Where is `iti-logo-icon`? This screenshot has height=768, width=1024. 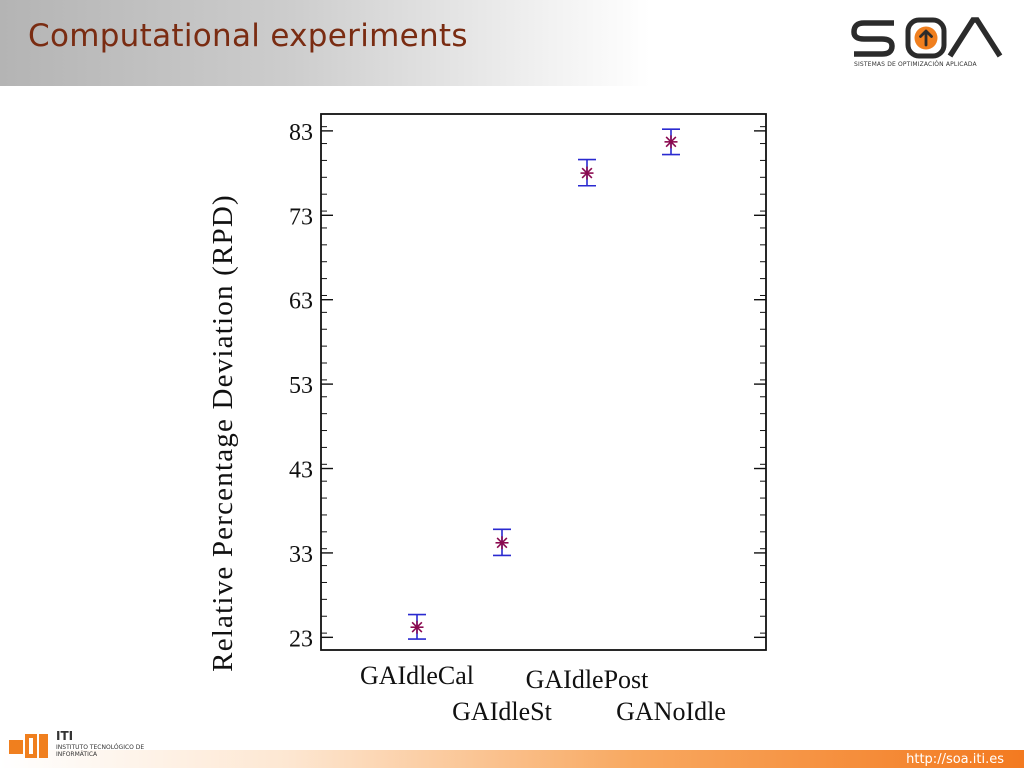
iti-logo-icon is located at coordinates (28, 746).